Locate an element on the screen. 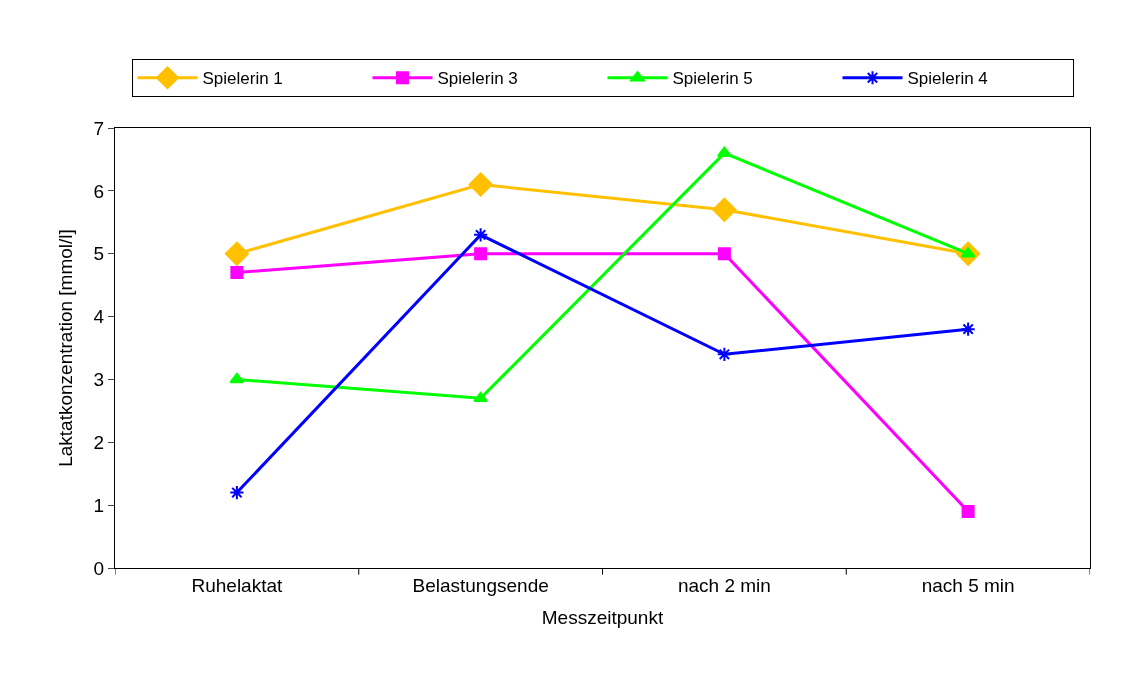  y-axis-title: Laktatkonzentration [mmol/l] is located at coordinates (66, 348).